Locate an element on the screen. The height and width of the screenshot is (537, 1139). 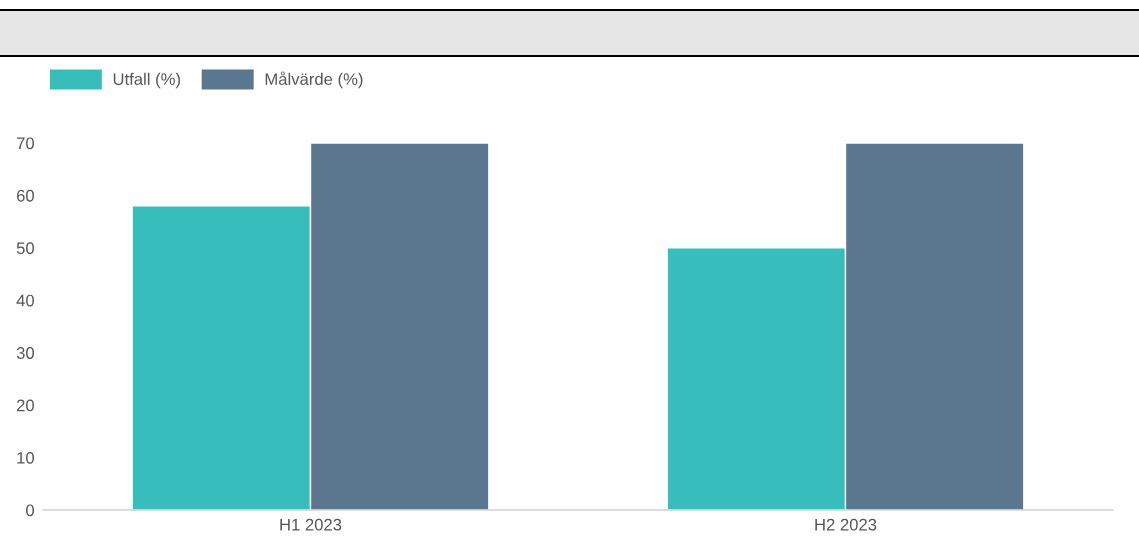
y-tick-label: 20 is located at coordinates (25, 405).